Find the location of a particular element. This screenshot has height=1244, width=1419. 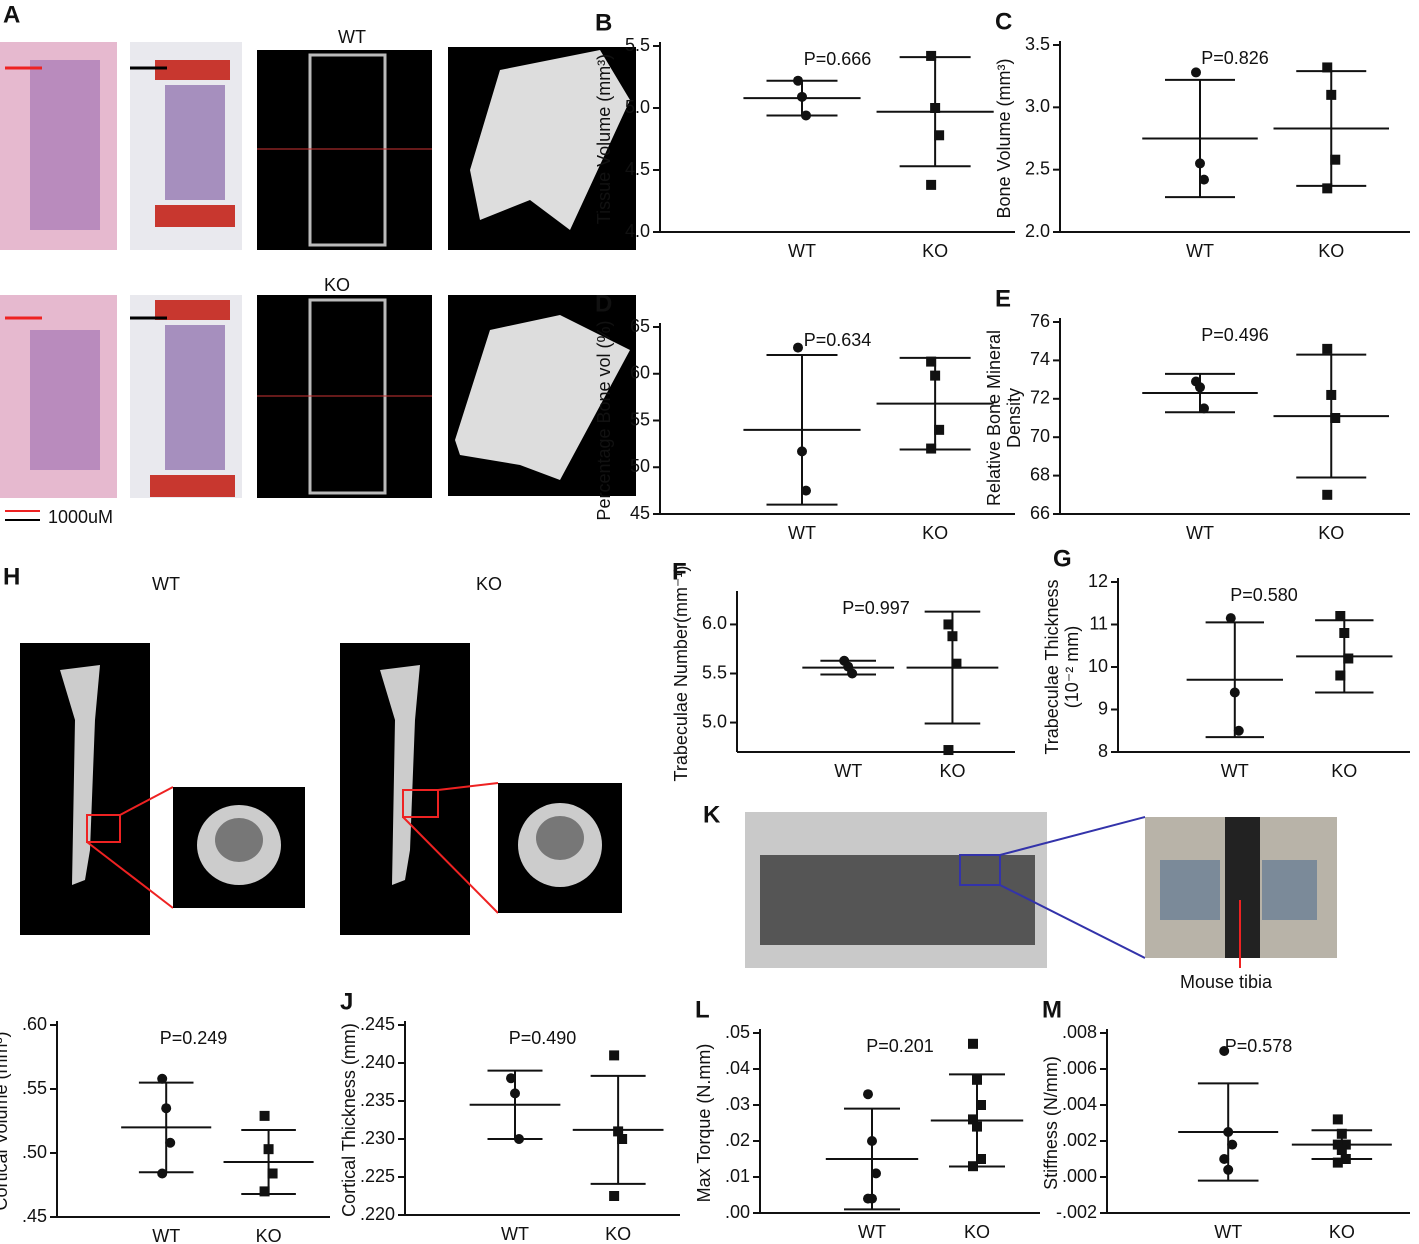

p-value: P=0.634 is located at coordinates (838, 340).